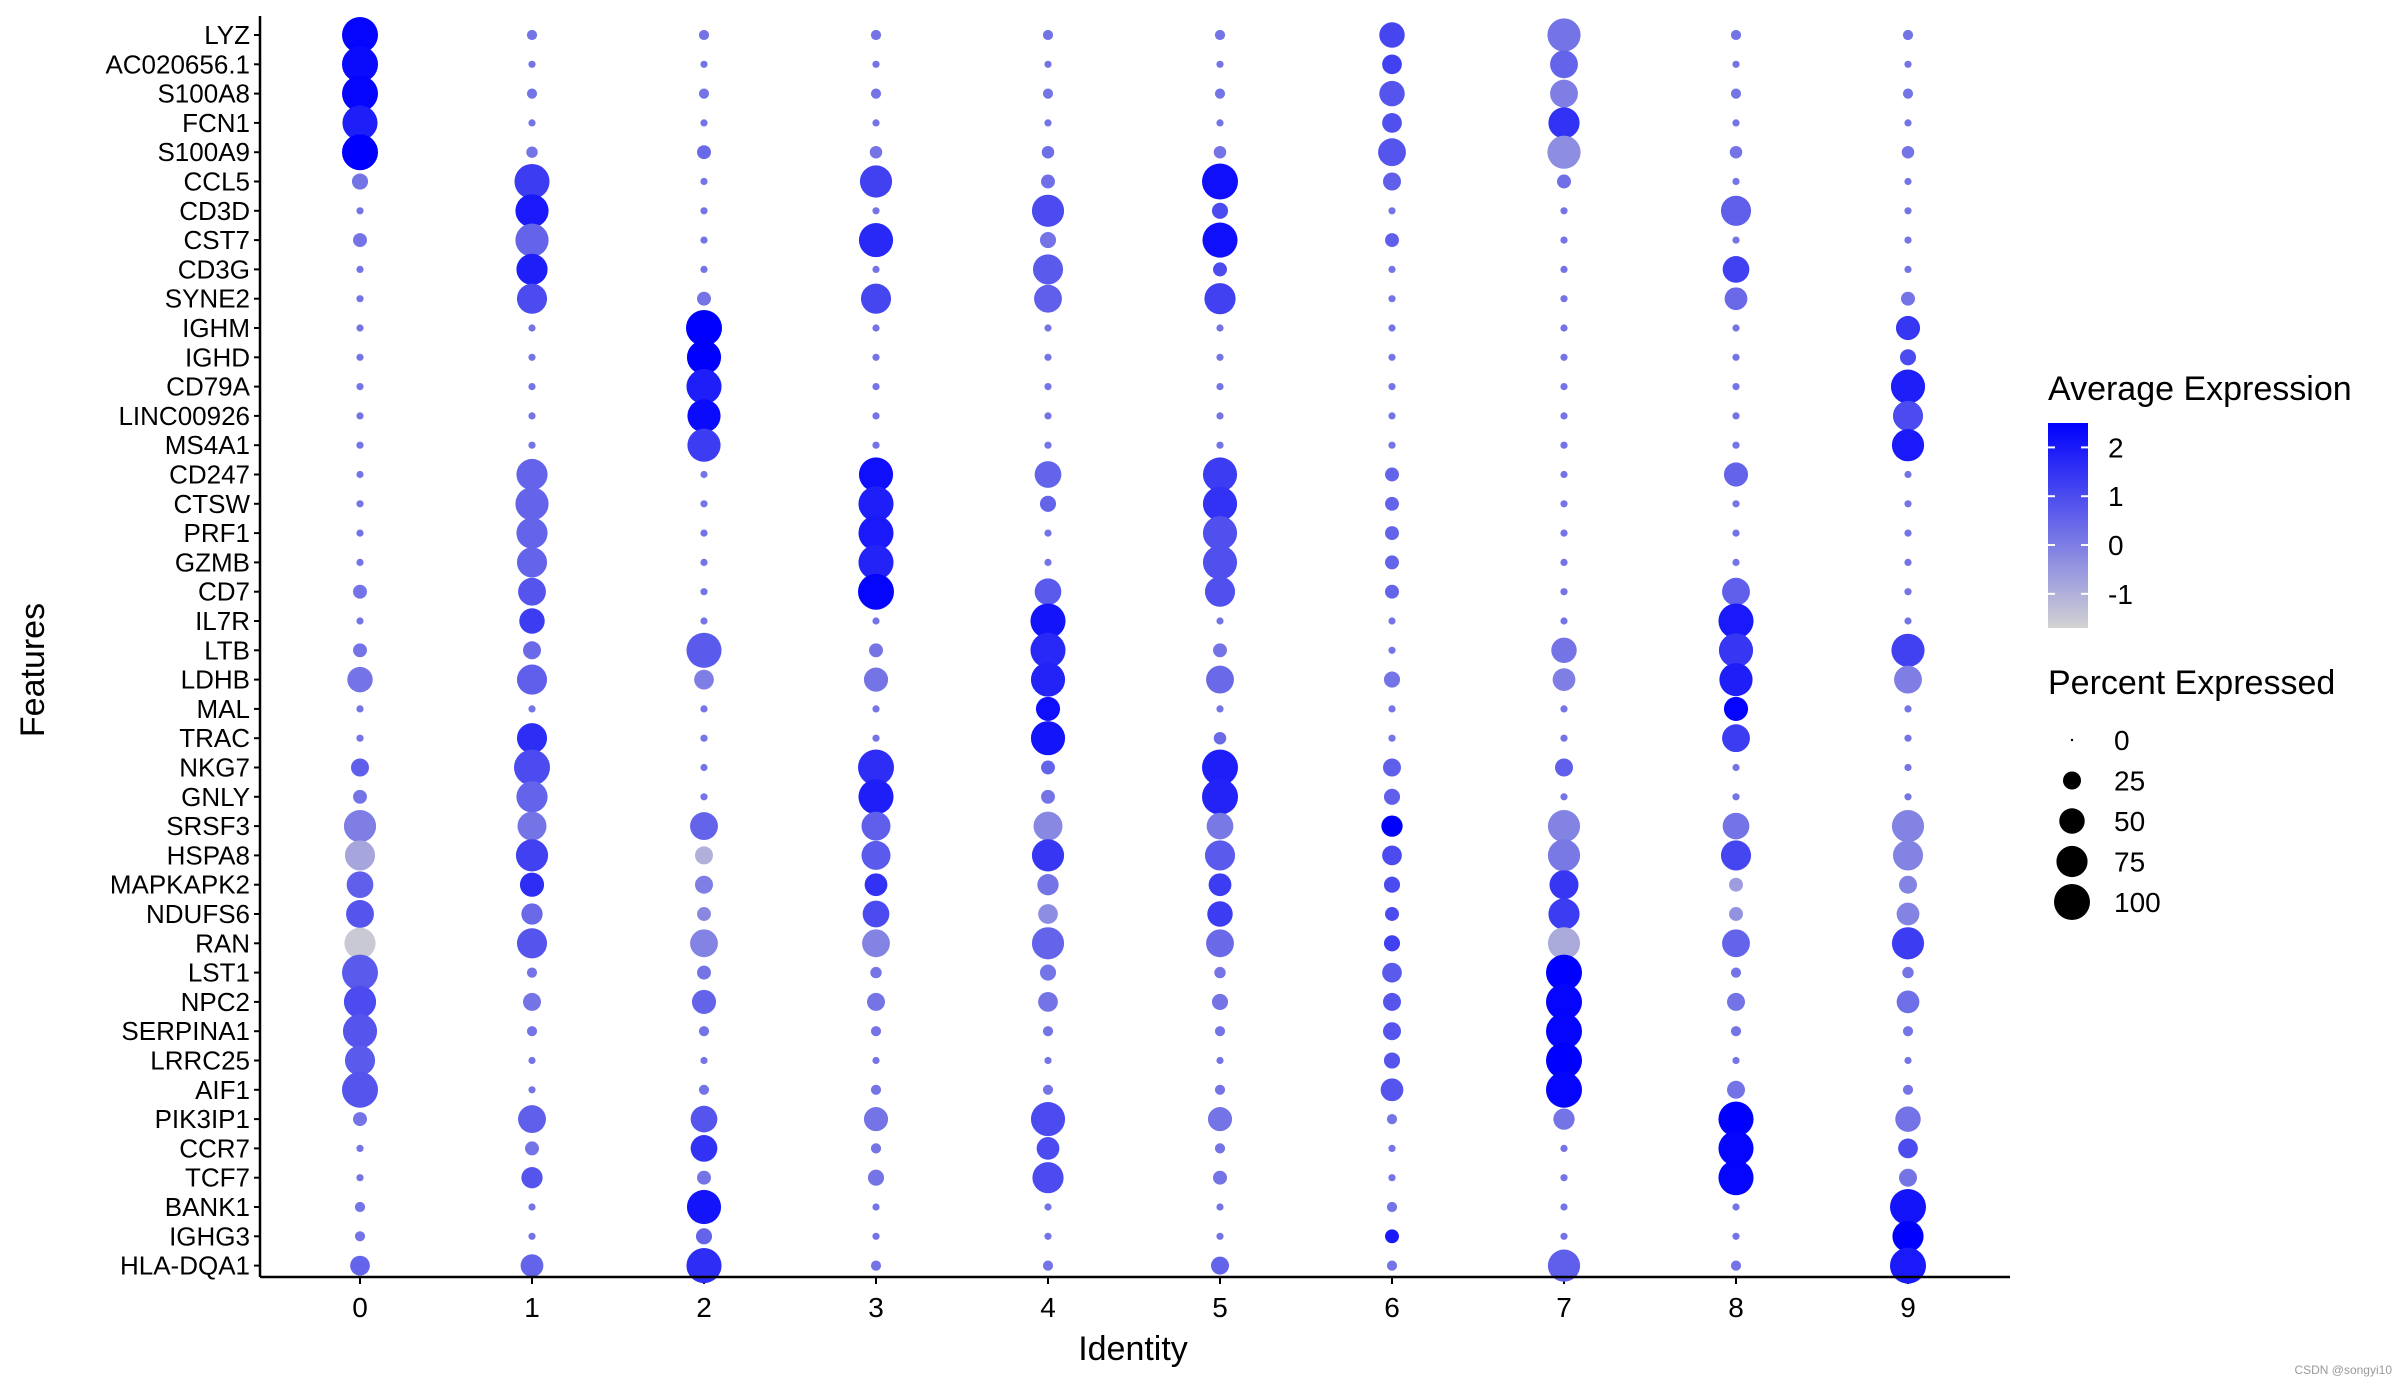 The height and width of the screenshot is (1386, 2400). Describe the element at coordinates (1220, 64) in the screenshot. I see `dot-AC020656.1-cluster-5` at that location.